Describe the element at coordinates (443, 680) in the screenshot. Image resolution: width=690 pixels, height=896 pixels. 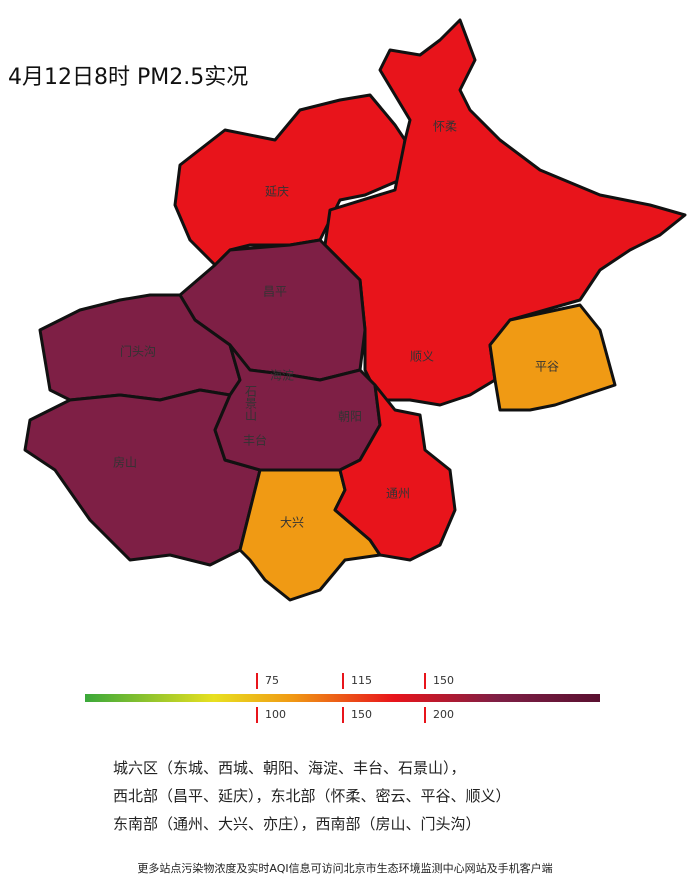
I see `legend-top-label: 150` at that location.